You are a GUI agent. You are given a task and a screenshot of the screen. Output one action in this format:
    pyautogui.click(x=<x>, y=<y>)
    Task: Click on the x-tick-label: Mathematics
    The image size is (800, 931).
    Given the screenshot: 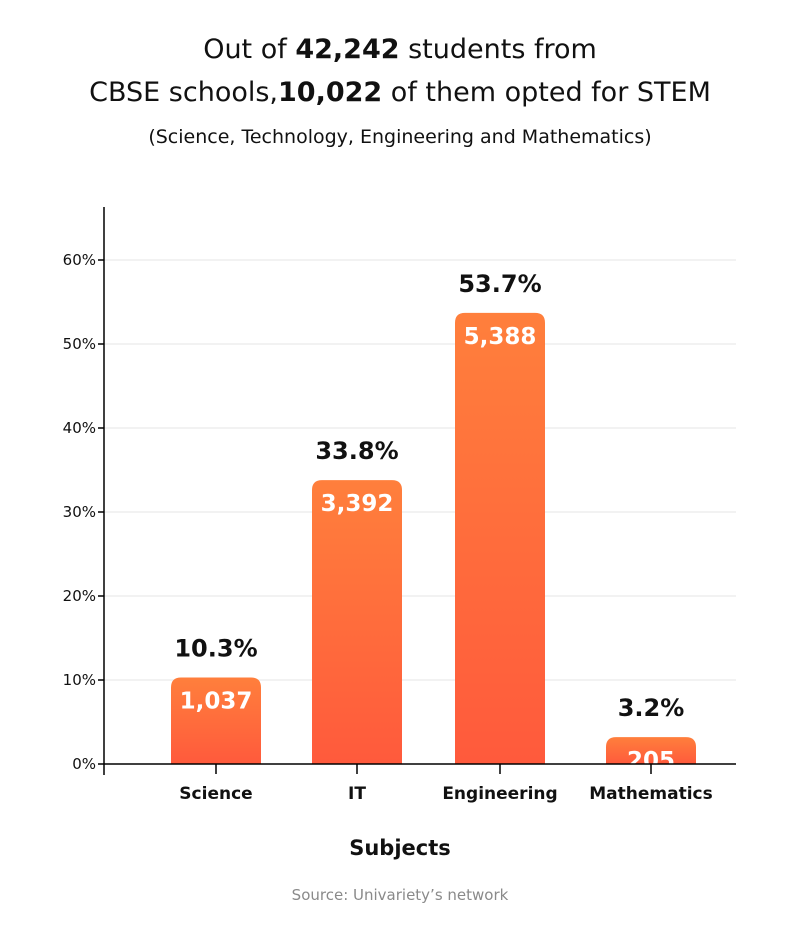 What is the action you would take?
    pyautogui.click(x=650, y=794)
    